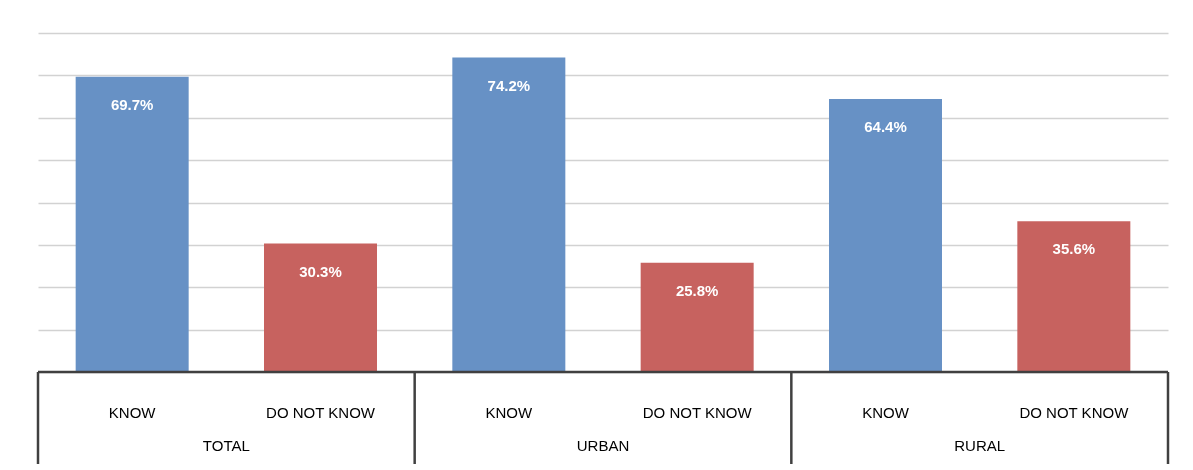  Describe the element at coordinates (132, 104) in the screenshot. I see `data-label: 69.7%` at that location.